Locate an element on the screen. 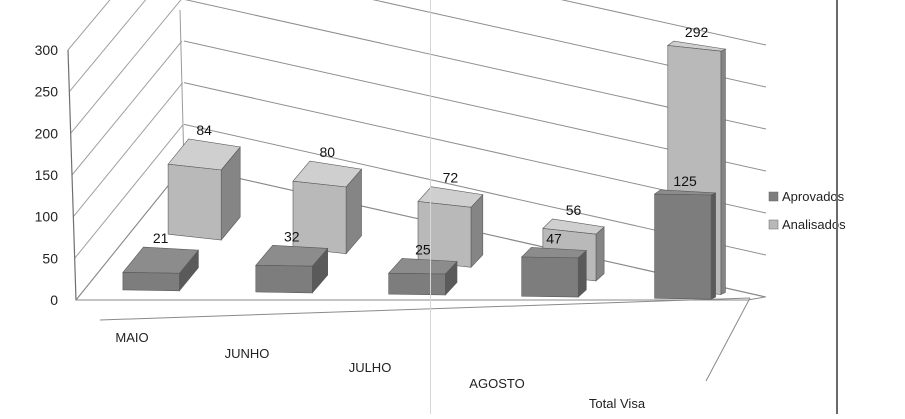 The image size is (905, 419). y-axis-tick-labels: 300 250 200 150 100 50 0 is located at coordinates (47, 175).